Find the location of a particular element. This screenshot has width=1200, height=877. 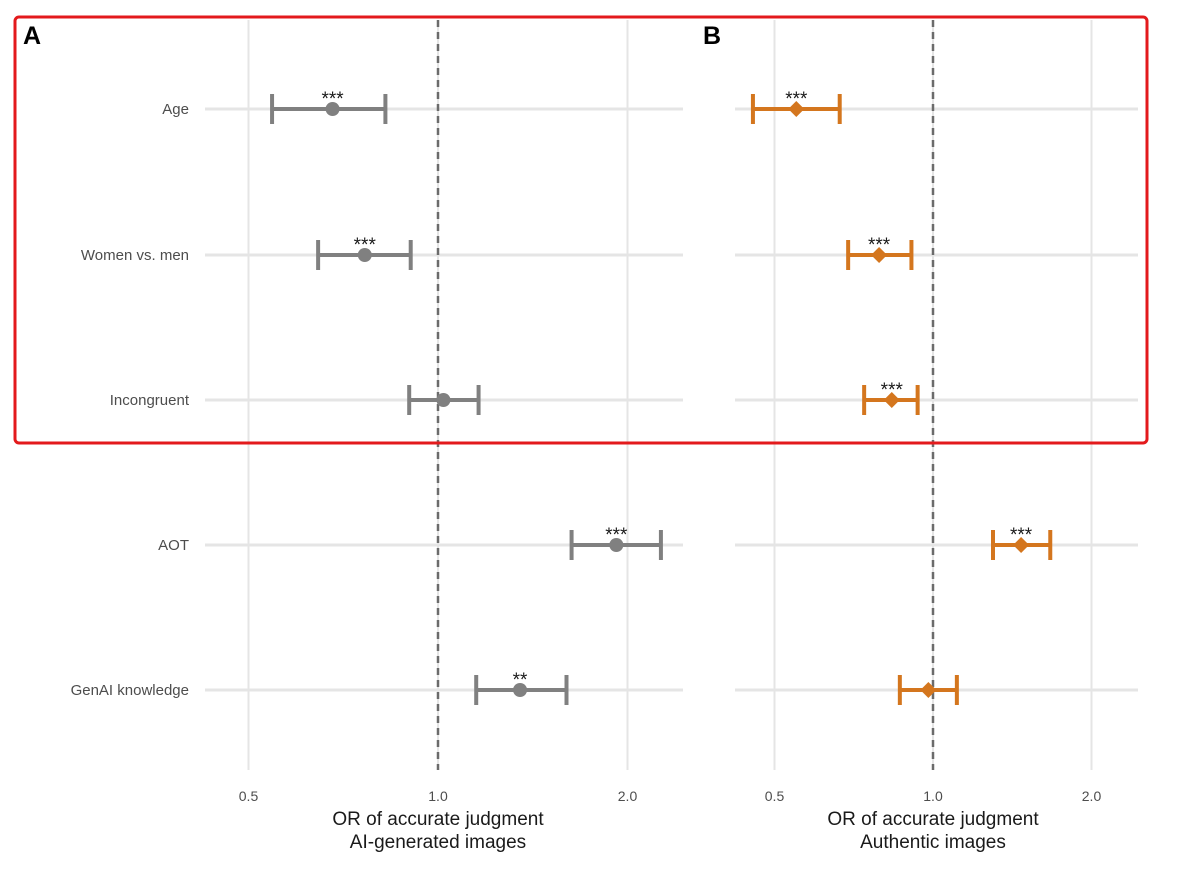

x-axis-title: Authentic images is located at coordinates (933, 842).